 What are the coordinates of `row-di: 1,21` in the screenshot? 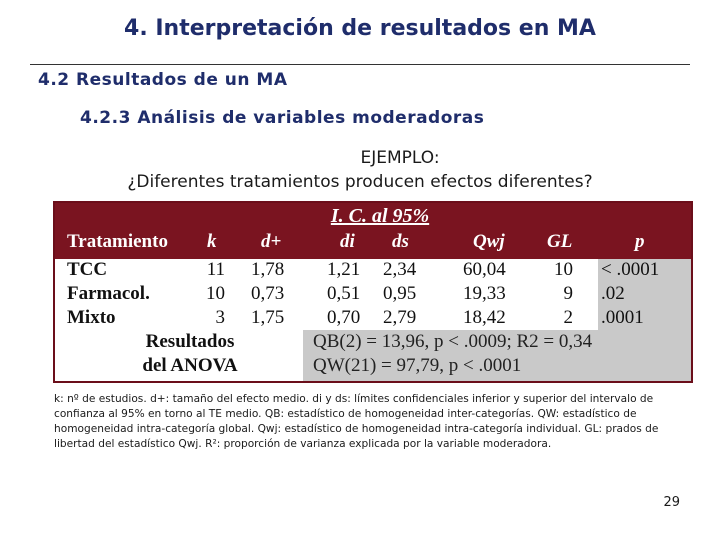 It's located at (344, 269).